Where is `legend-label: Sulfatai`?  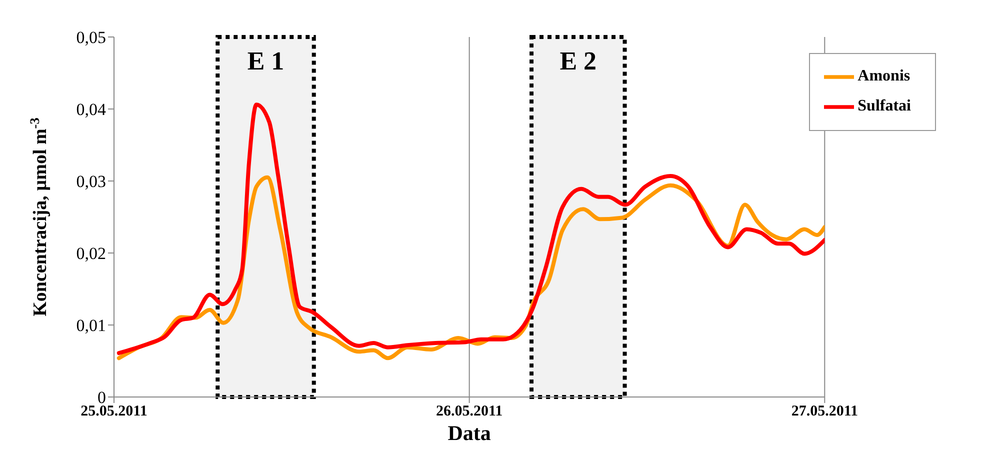 legend-label: Sulfatai is located at coordinates (884, 106).